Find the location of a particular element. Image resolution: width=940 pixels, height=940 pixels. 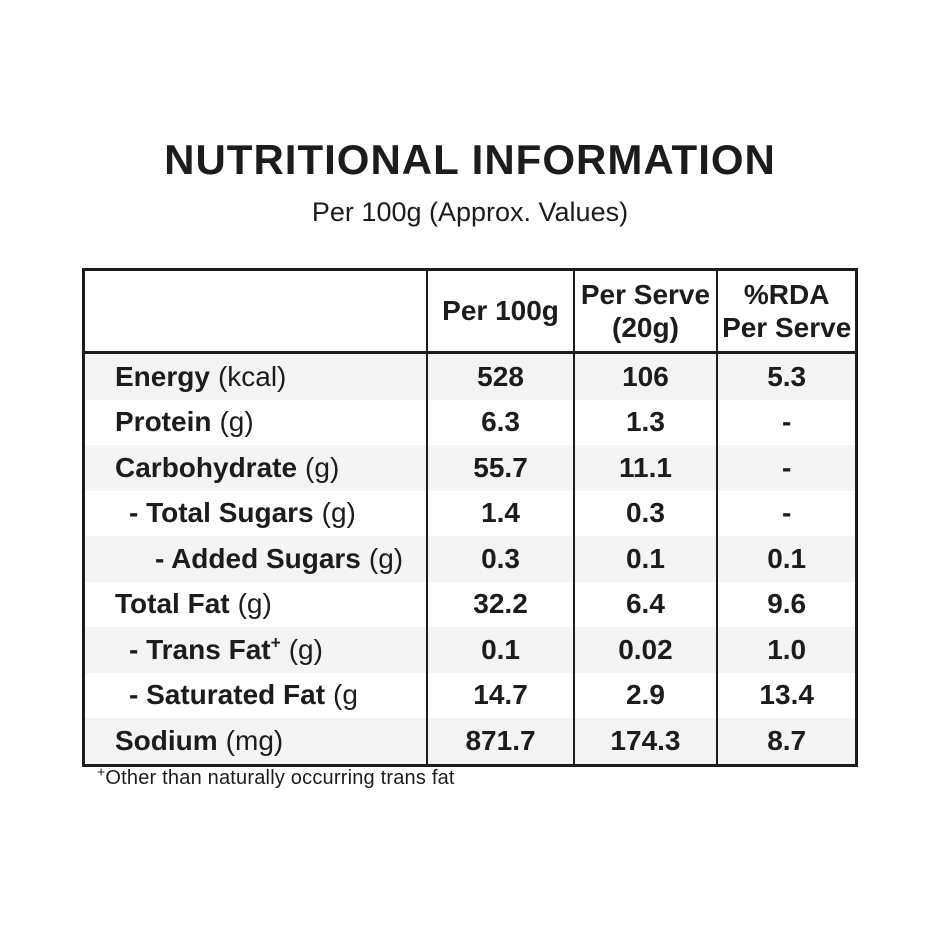

table-row-energy: Energy (kcal) 528 106 5.3 is located at coordinates (470, 376).